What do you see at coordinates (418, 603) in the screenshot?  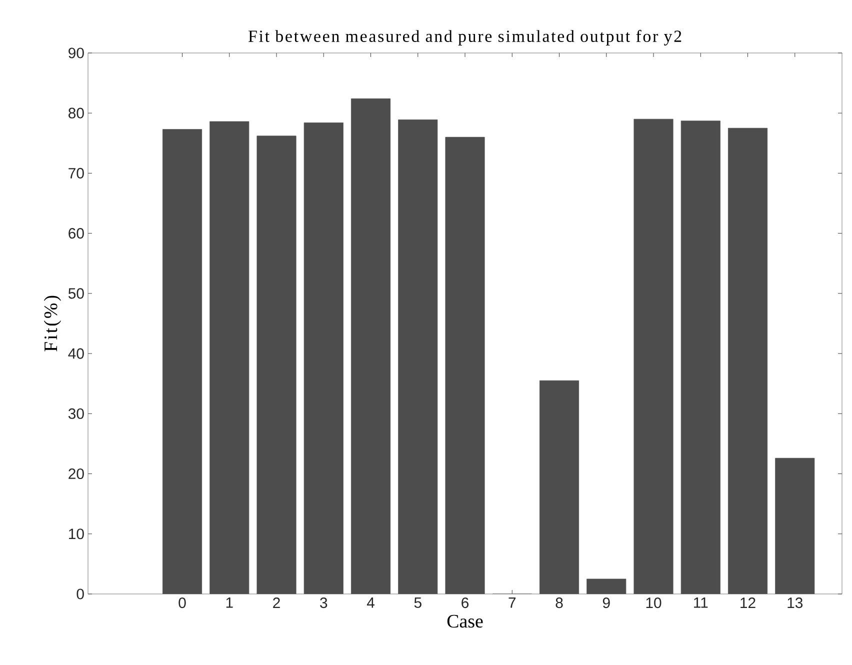 I see `x-tick-label: 5` at bounding box center [418, 603].